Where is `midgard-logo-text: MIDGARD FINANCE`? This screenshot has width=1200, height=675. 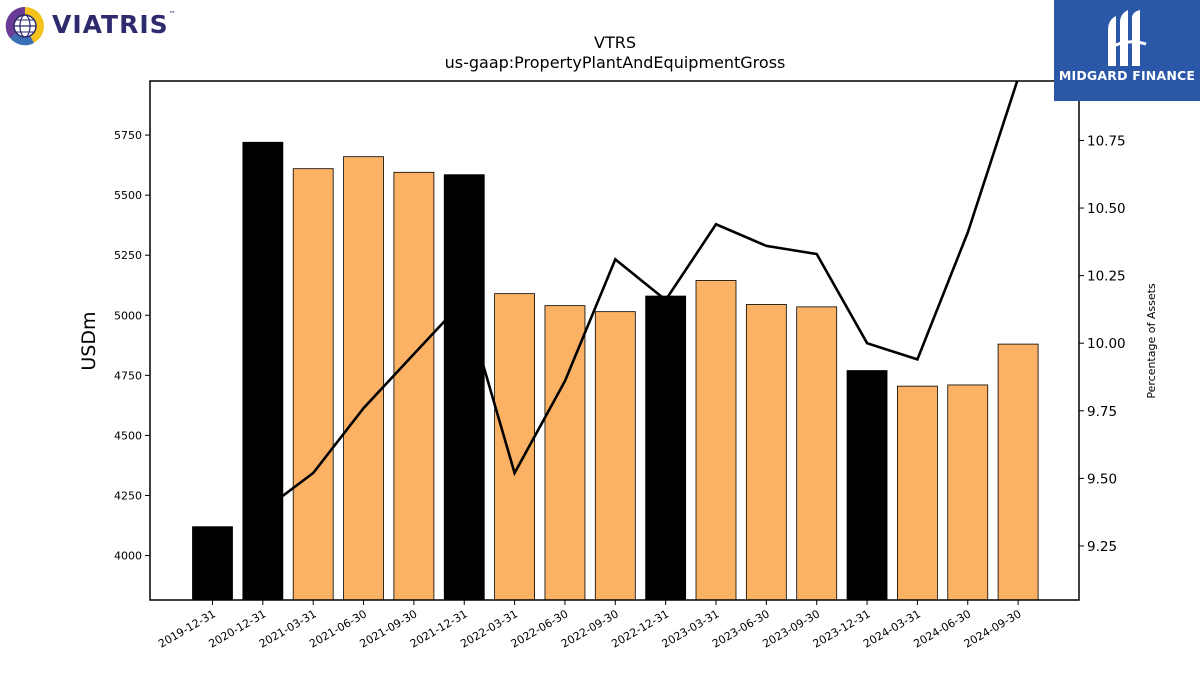 midgard-logo-text: MIDGARD FINANCE is located at coordinates (1127, 75).